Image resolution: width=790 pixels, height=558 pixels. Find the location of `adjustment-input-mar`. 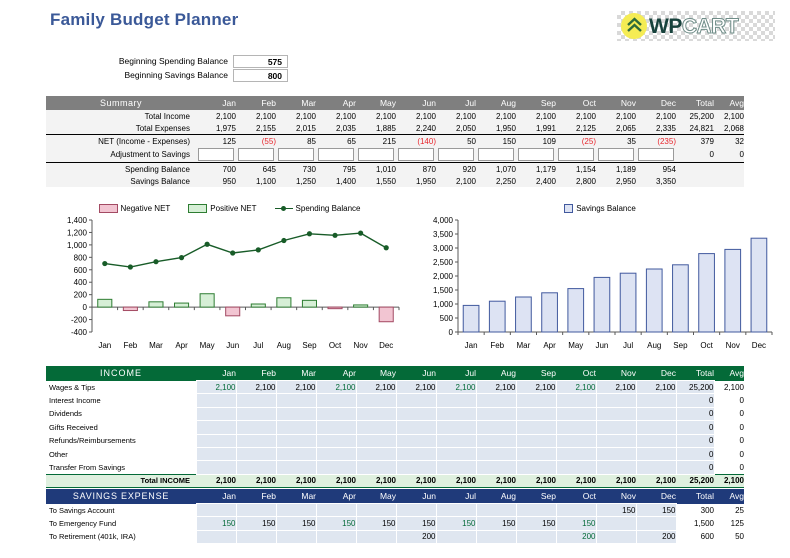

adjustment-input-mar is located at coordinates (296, 154).